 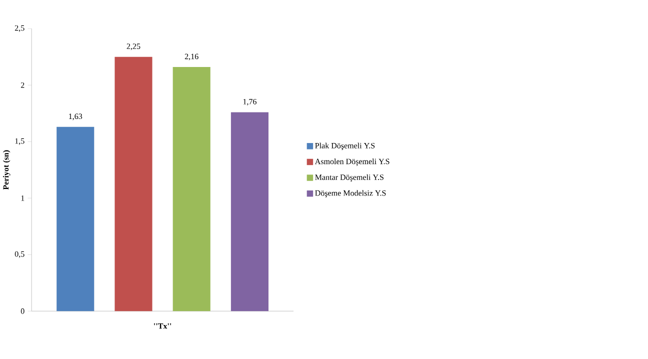 What do you see at coordinates (19, 142) in the screenshot?
I see `y-tick-label: 1,5` at bounding box center [19, 142].